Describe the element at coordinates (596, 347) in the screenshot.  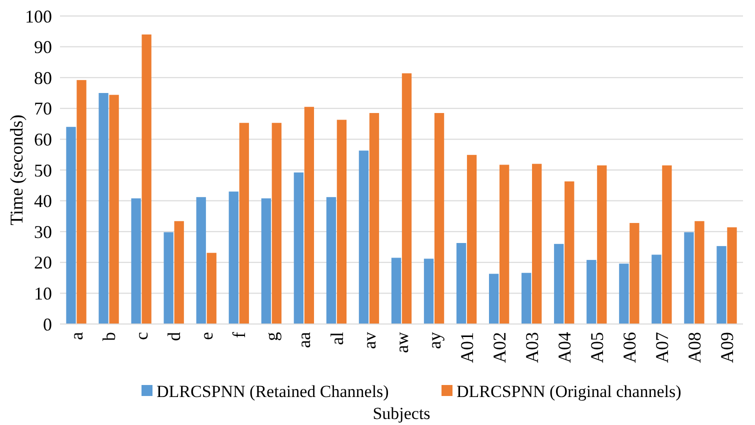
I see `x-tick-label: A05` at that location.